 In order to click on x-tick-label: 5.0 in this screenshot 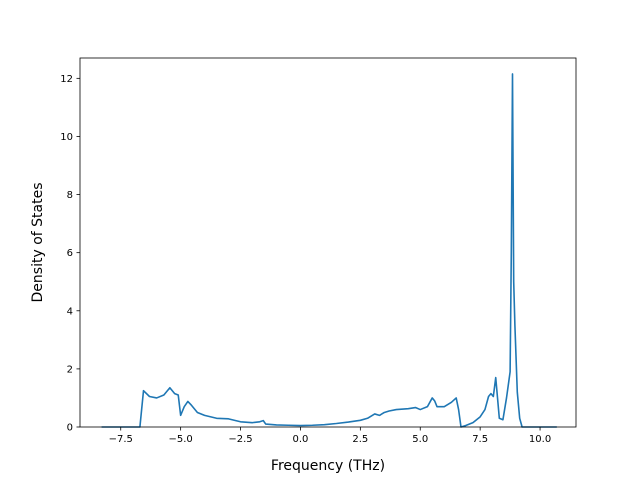, I will do `click(420, 439)`.